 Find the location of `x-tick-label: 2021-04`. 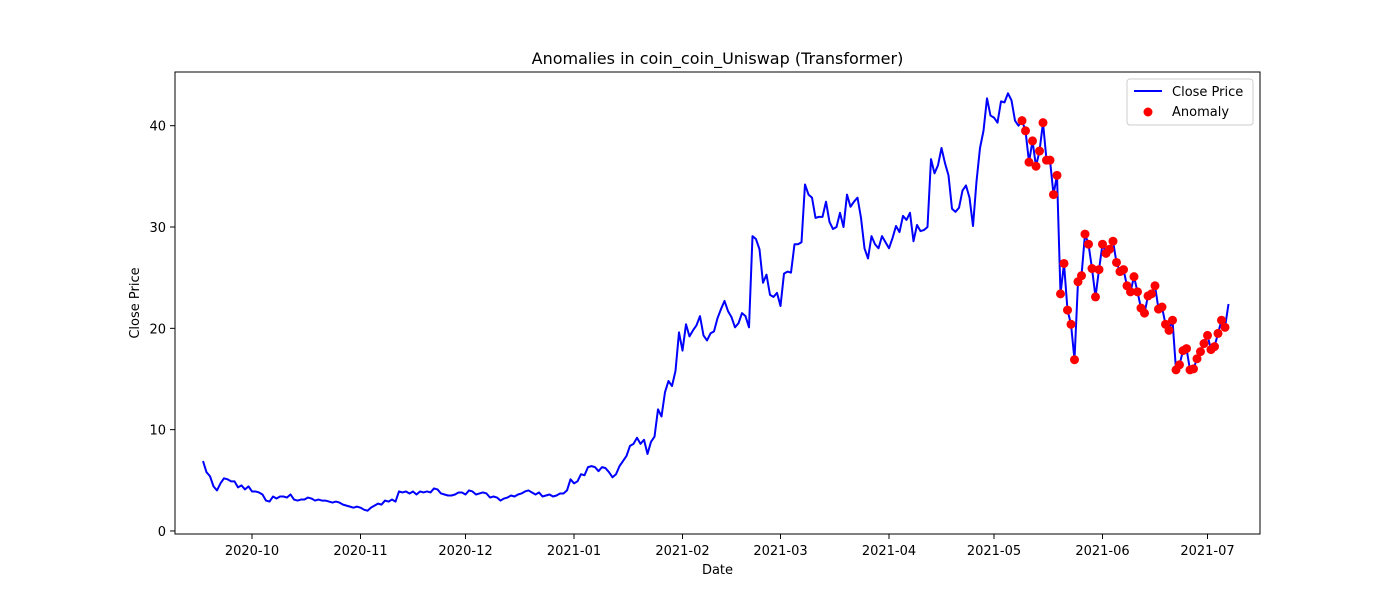

x-tick-label: 2021-04 is located at coordinates (889, 551).